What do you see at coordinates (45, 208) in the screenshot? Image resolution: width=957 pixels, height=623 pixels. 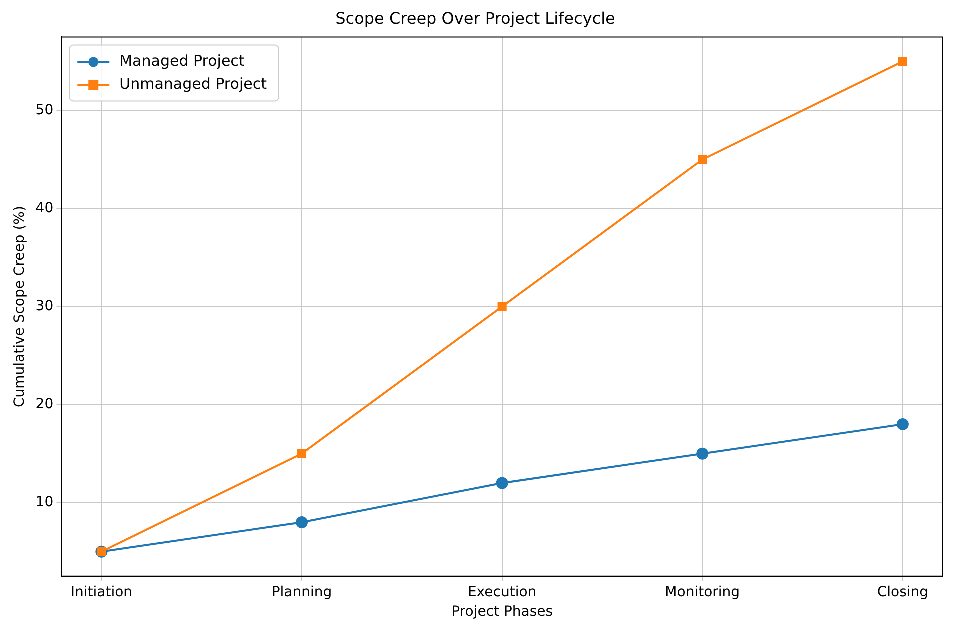 I see `y-tick-label: 40` at bounding box center [45, 208].